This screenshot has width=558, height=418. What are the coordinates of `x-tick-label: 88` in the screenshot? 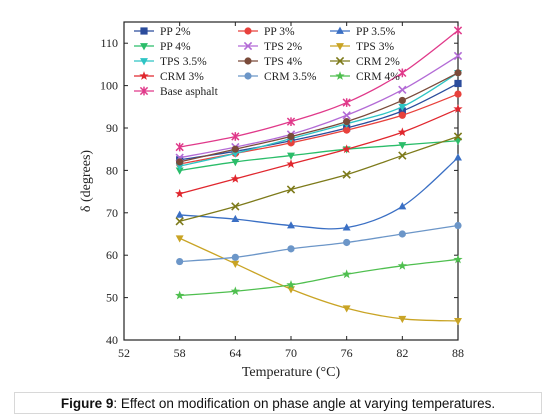 It's located at (458, 353).